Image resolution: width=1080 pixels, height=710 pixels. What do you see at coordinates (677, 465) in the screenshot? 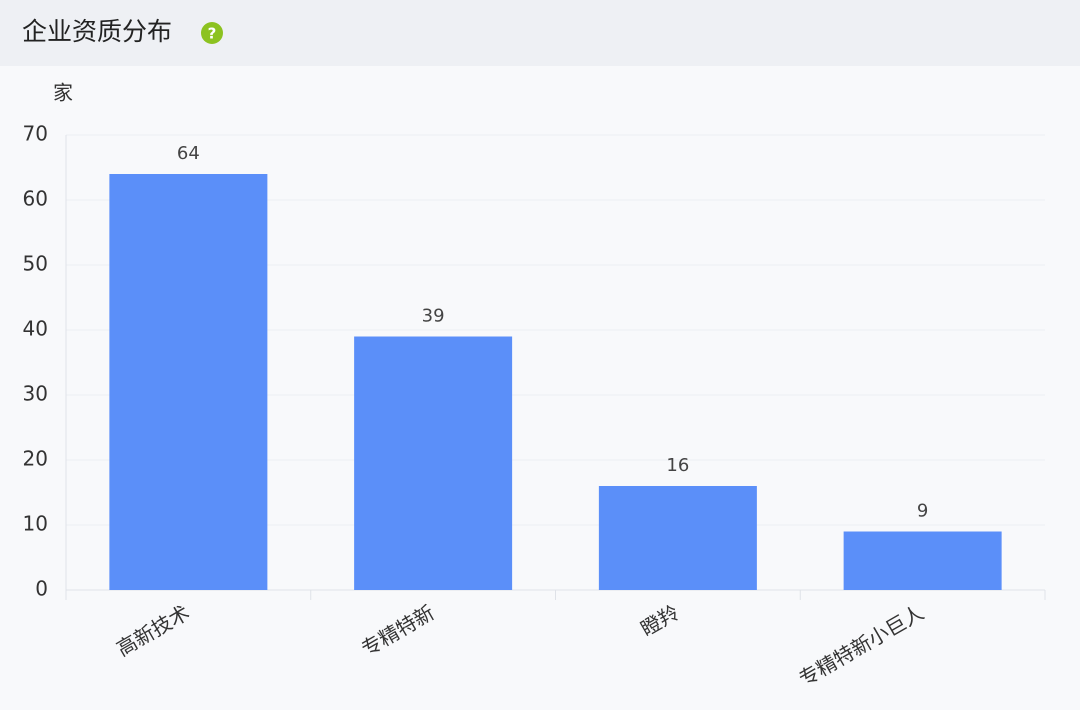
I see `value-label: 16` at bounding box center [677, 465].